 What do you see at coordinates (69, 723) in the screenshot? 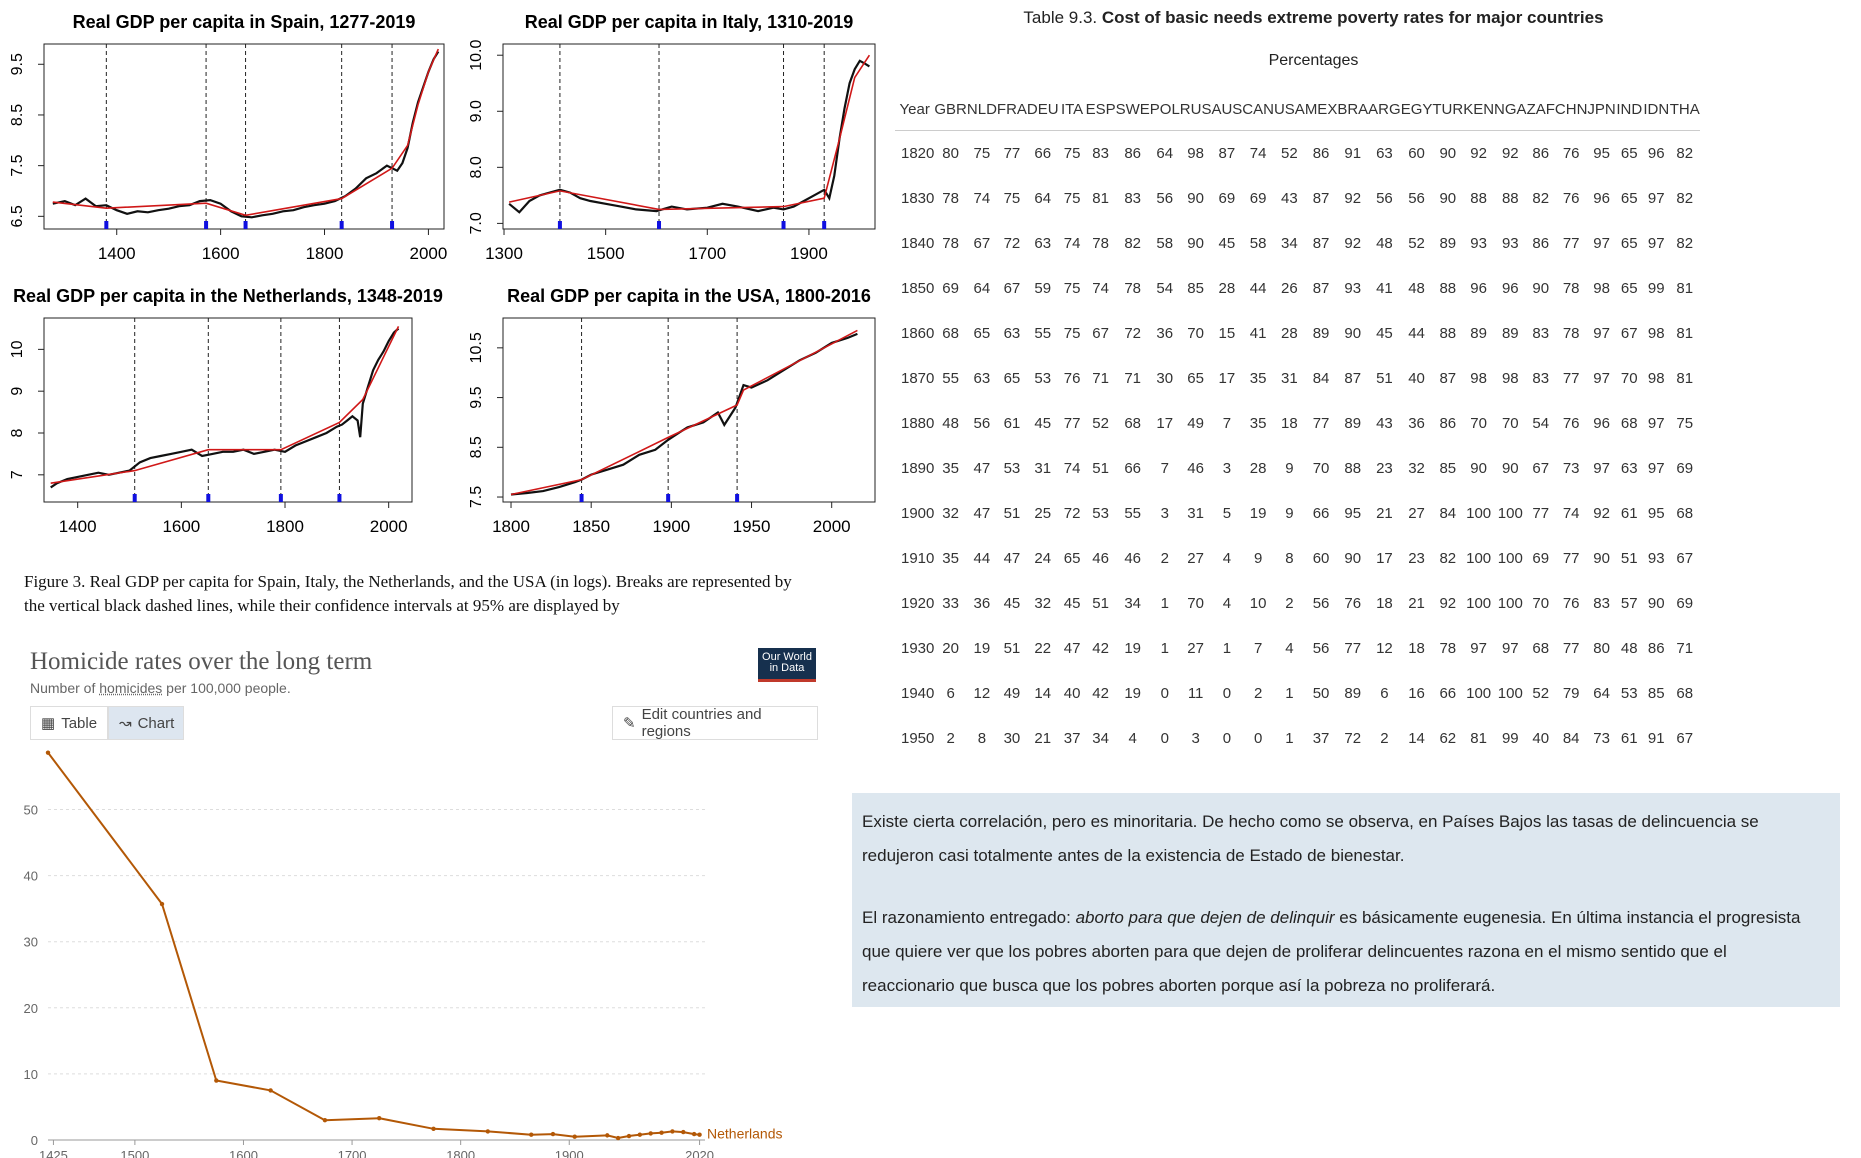
I see `tab-table: ▦ Table` at bounding box center [69, 723].